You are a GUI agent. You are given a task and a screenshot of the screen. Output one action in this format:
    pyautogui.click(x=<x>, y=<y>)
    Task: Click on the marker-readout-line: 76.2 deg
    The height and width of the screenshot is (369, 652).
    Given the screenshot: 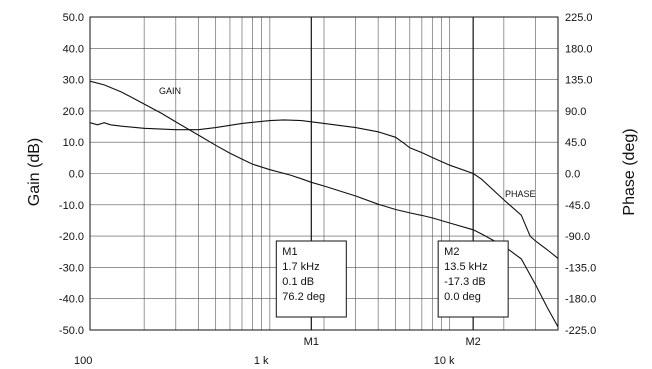 What is the action you would take?
    pyautogui.click(x=303, y=297)
    